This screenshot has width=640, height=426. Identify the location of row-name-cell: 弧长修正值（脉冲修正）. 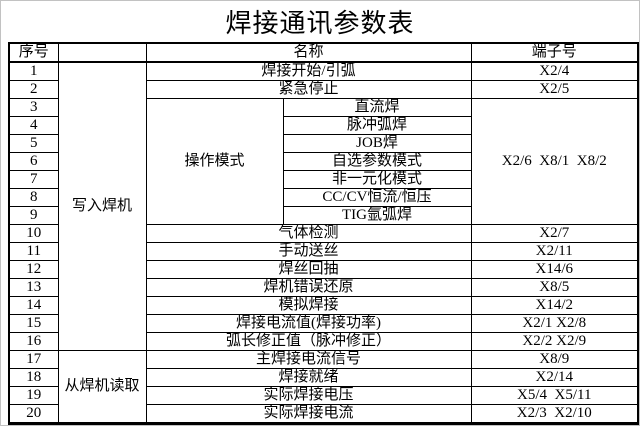
(308, 341).